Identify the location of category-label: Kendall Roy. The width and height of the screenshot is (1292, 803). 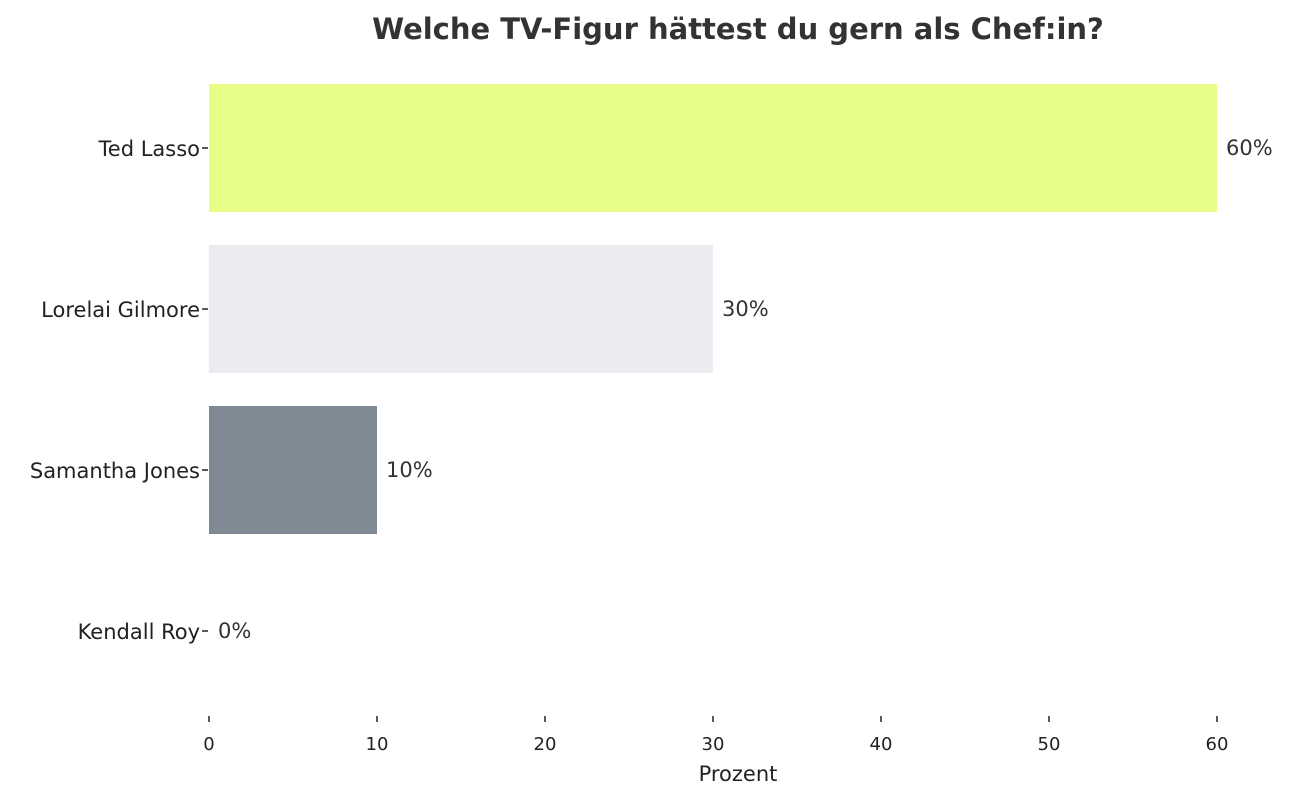
(139, 632).